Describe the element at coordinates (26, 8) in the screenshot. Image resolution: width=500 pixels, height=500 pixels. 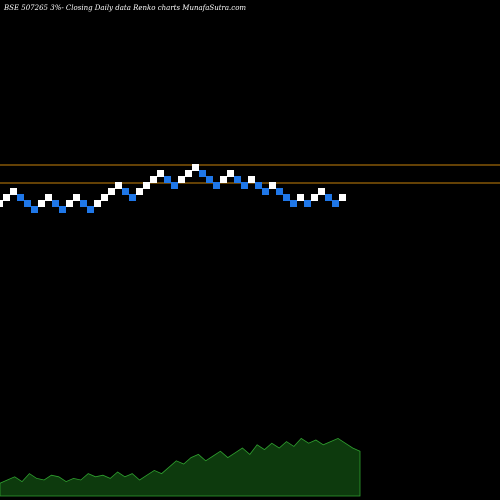
I see `header-symbol: BSE 507265` at that location.